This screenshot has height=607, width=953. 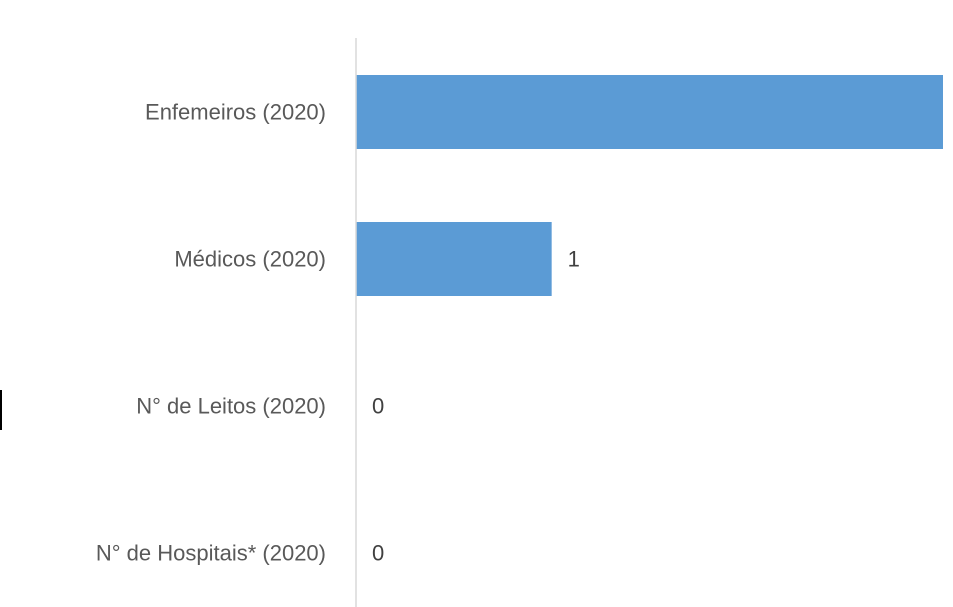 I want to click on category-label: Enfemeiros (2020), so click(x=235, y=112).